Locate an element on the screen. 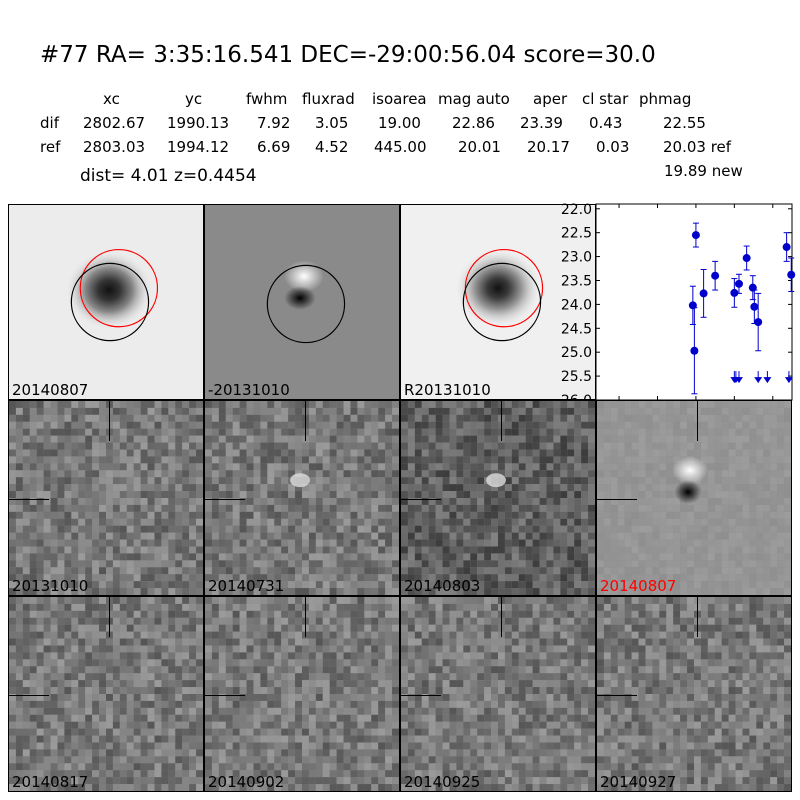 The height and width of the screenshot is (800, 800). stamp-panel: 20140817 is located at coordinates (106, 694).